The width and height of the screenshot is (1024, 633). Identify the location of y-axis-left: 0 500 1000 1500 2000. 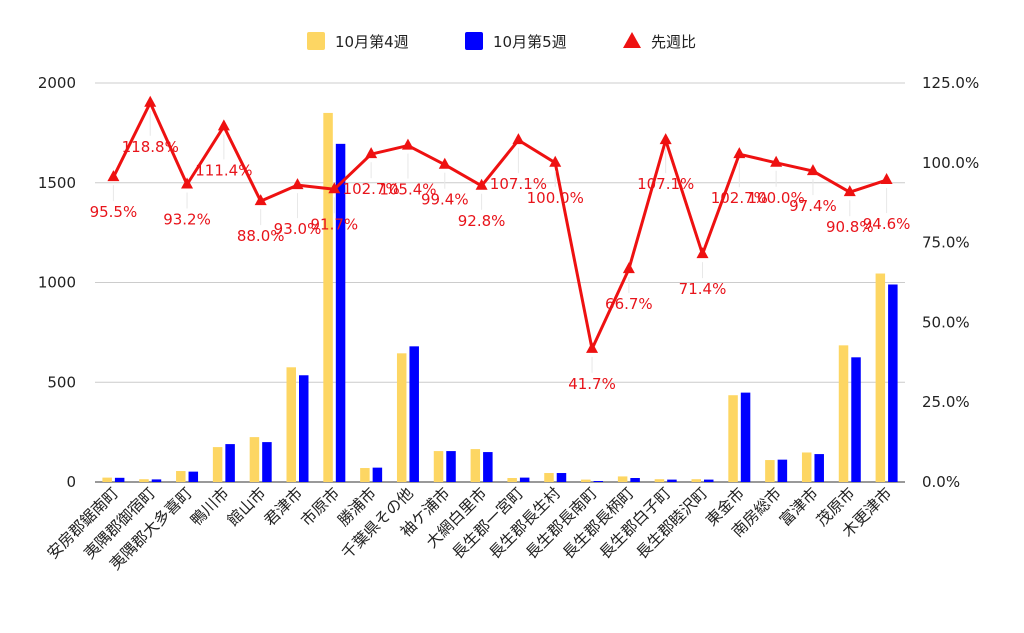
(57, 282).